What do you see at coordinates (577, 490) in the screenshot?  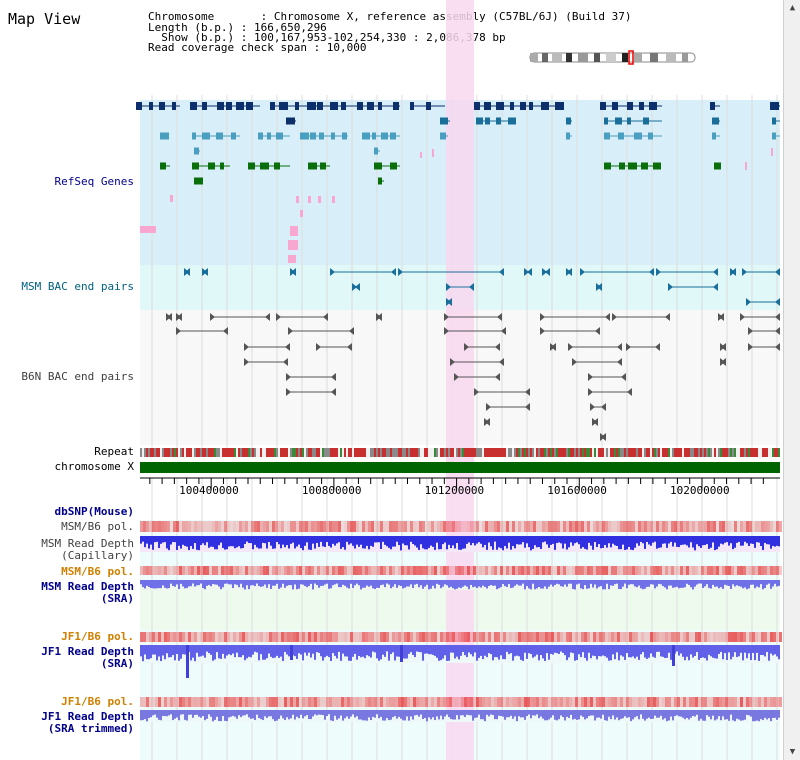 I see `axis-tick-label: 101600000` at bounding box center [577, 490].